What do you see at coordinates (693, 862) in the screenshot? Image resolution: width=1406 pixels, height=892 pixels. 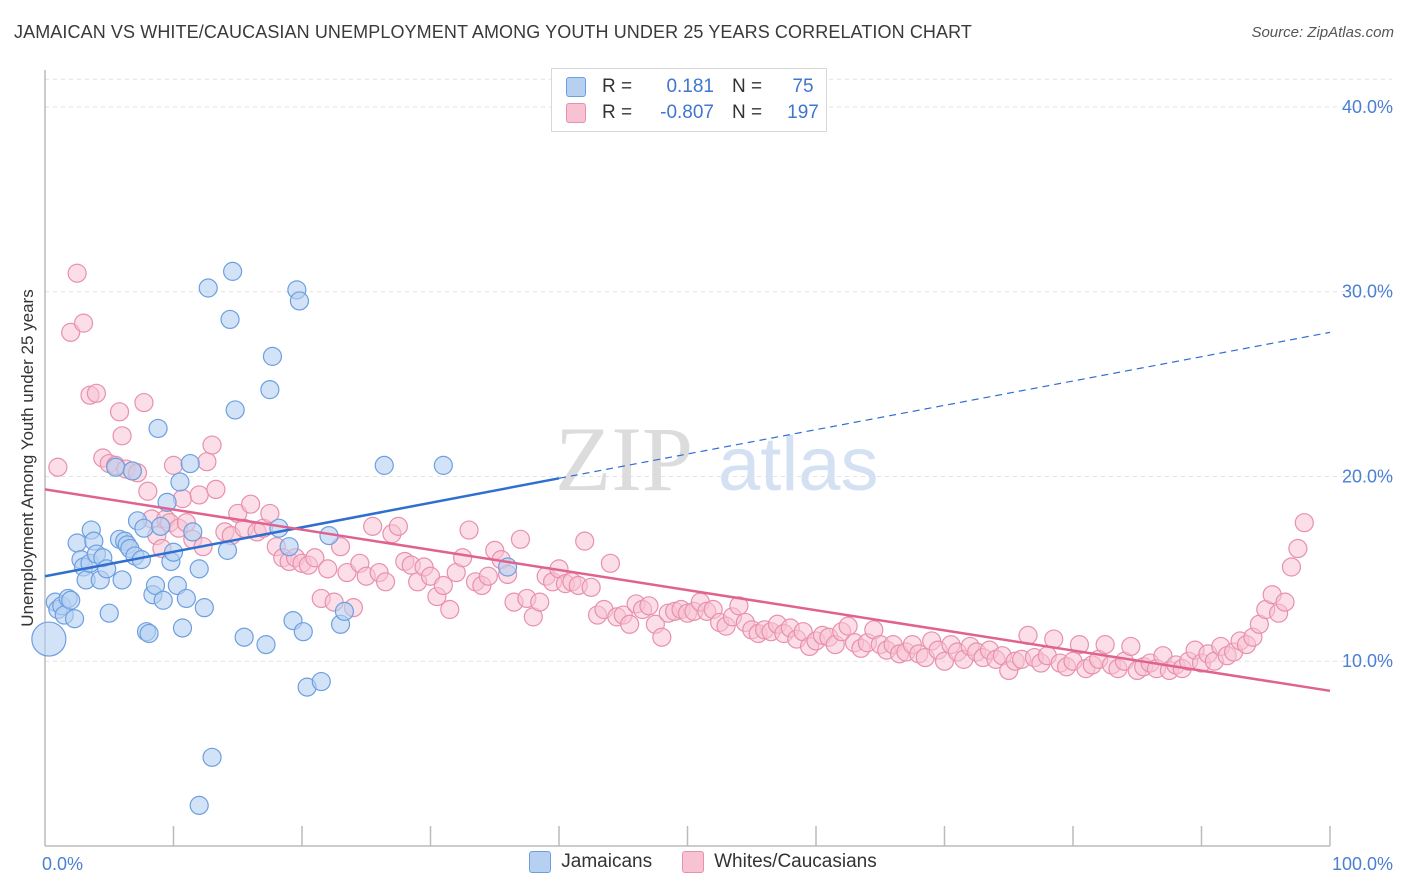 I see `series-swatch-pink` at bounding box center [693, 862].